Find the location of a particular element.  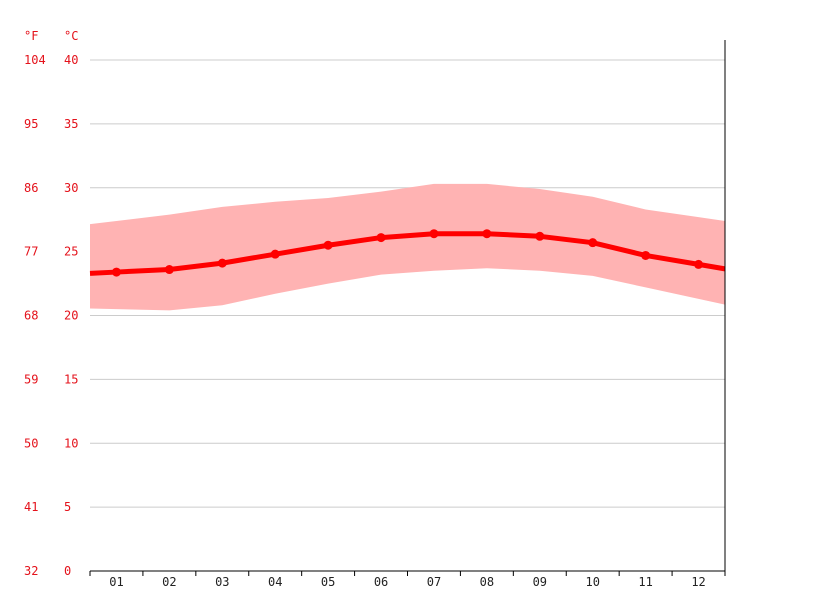

y-tick-celsius-5: 5 is located at coordinates (67, 507).